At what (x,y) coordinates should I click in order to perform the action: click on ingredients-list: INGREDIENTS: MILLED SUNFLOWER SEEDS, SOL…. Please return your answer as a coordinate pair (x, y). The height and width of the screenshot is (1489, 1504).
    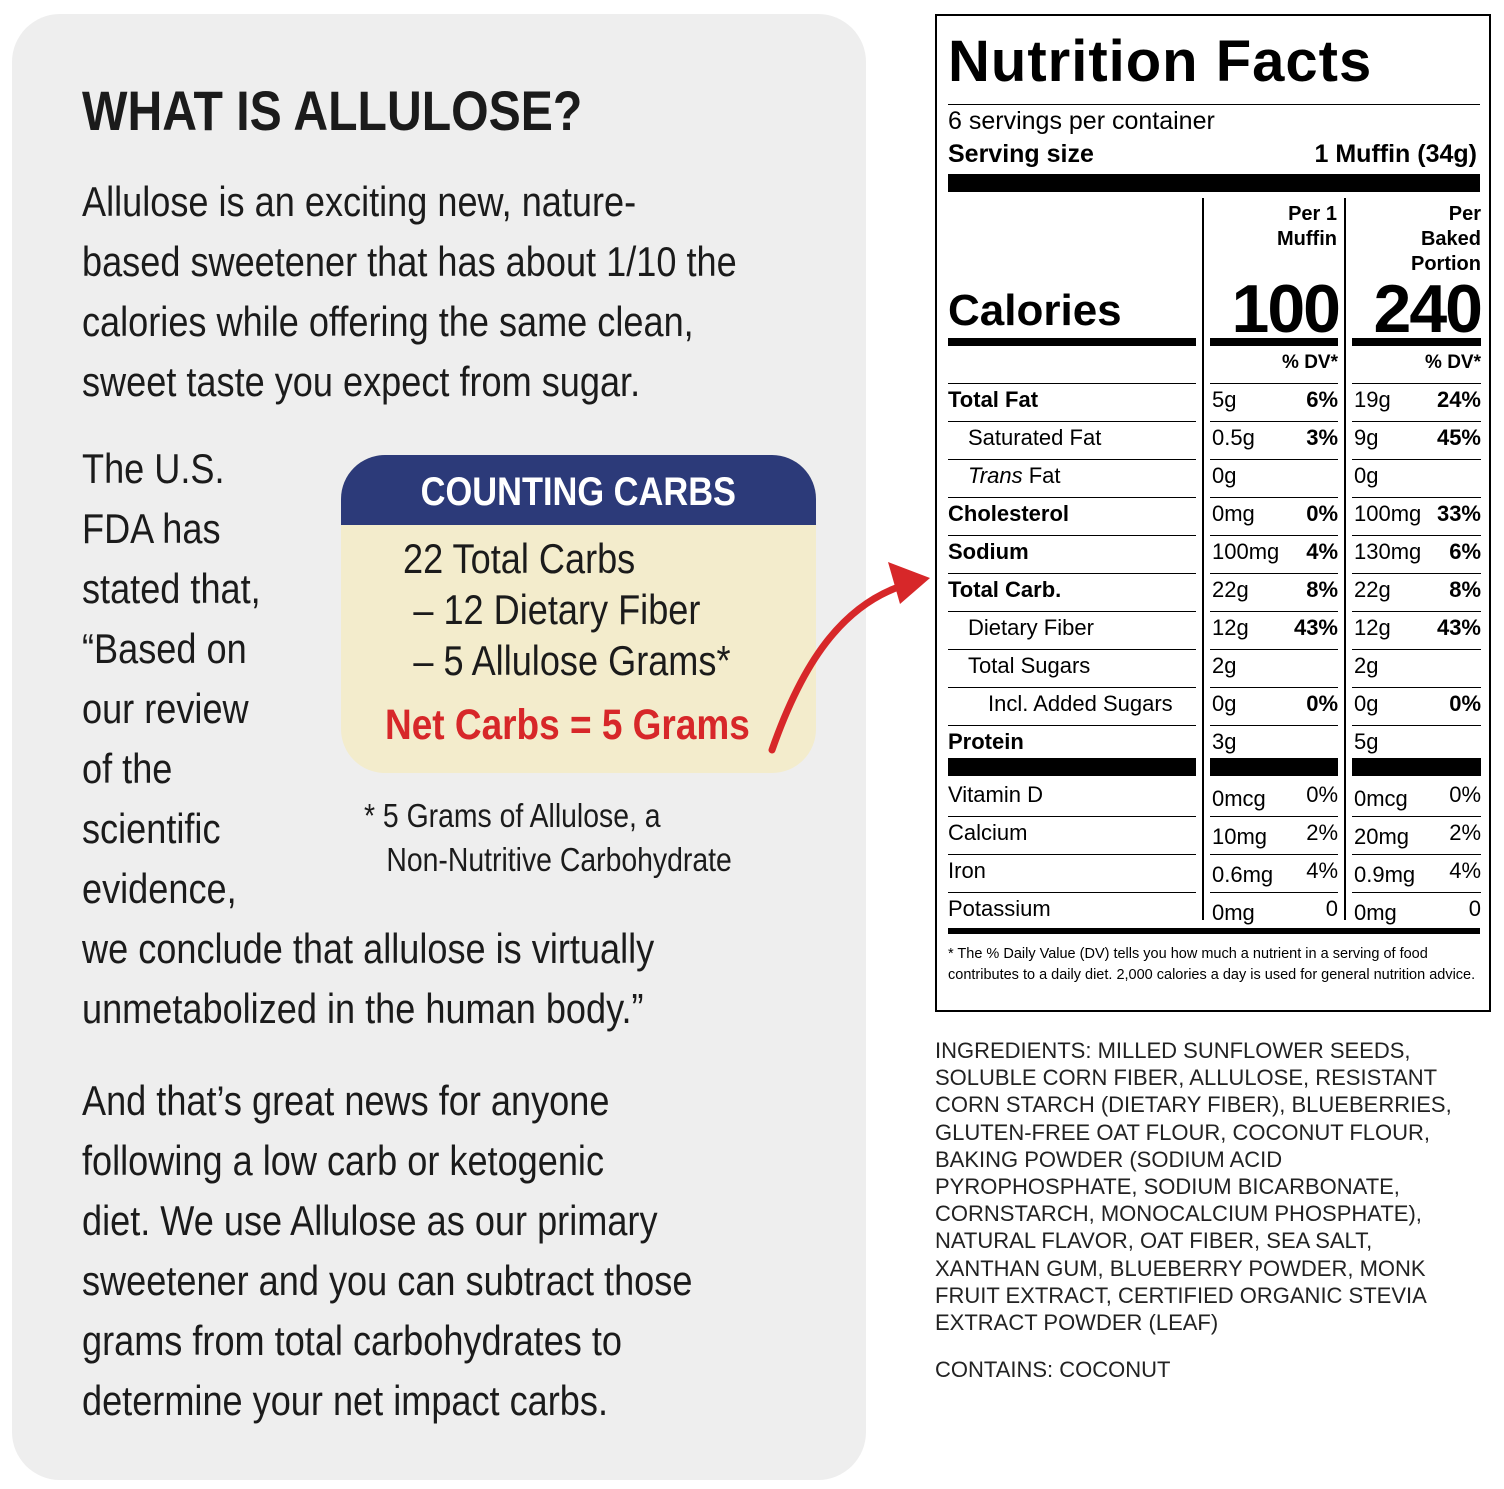
    Looking at the image, I should click on (1215, 1186).